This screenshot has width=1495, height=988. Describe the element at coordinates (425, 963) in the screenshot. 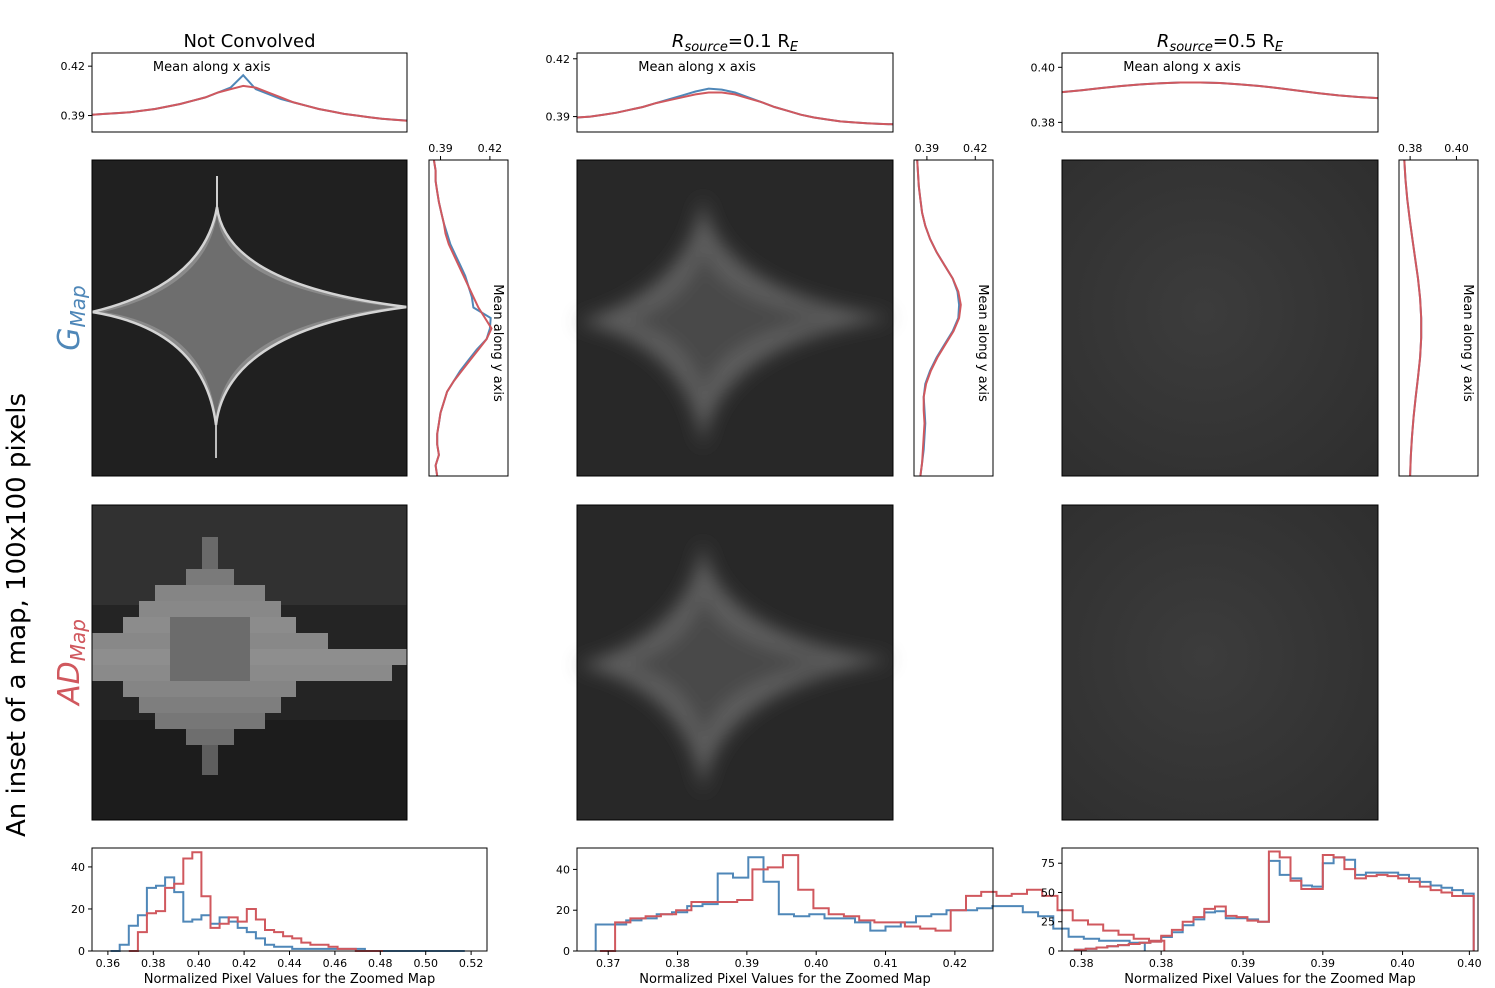

I see `histogram-0-xtick-label: 0.50` at that location.